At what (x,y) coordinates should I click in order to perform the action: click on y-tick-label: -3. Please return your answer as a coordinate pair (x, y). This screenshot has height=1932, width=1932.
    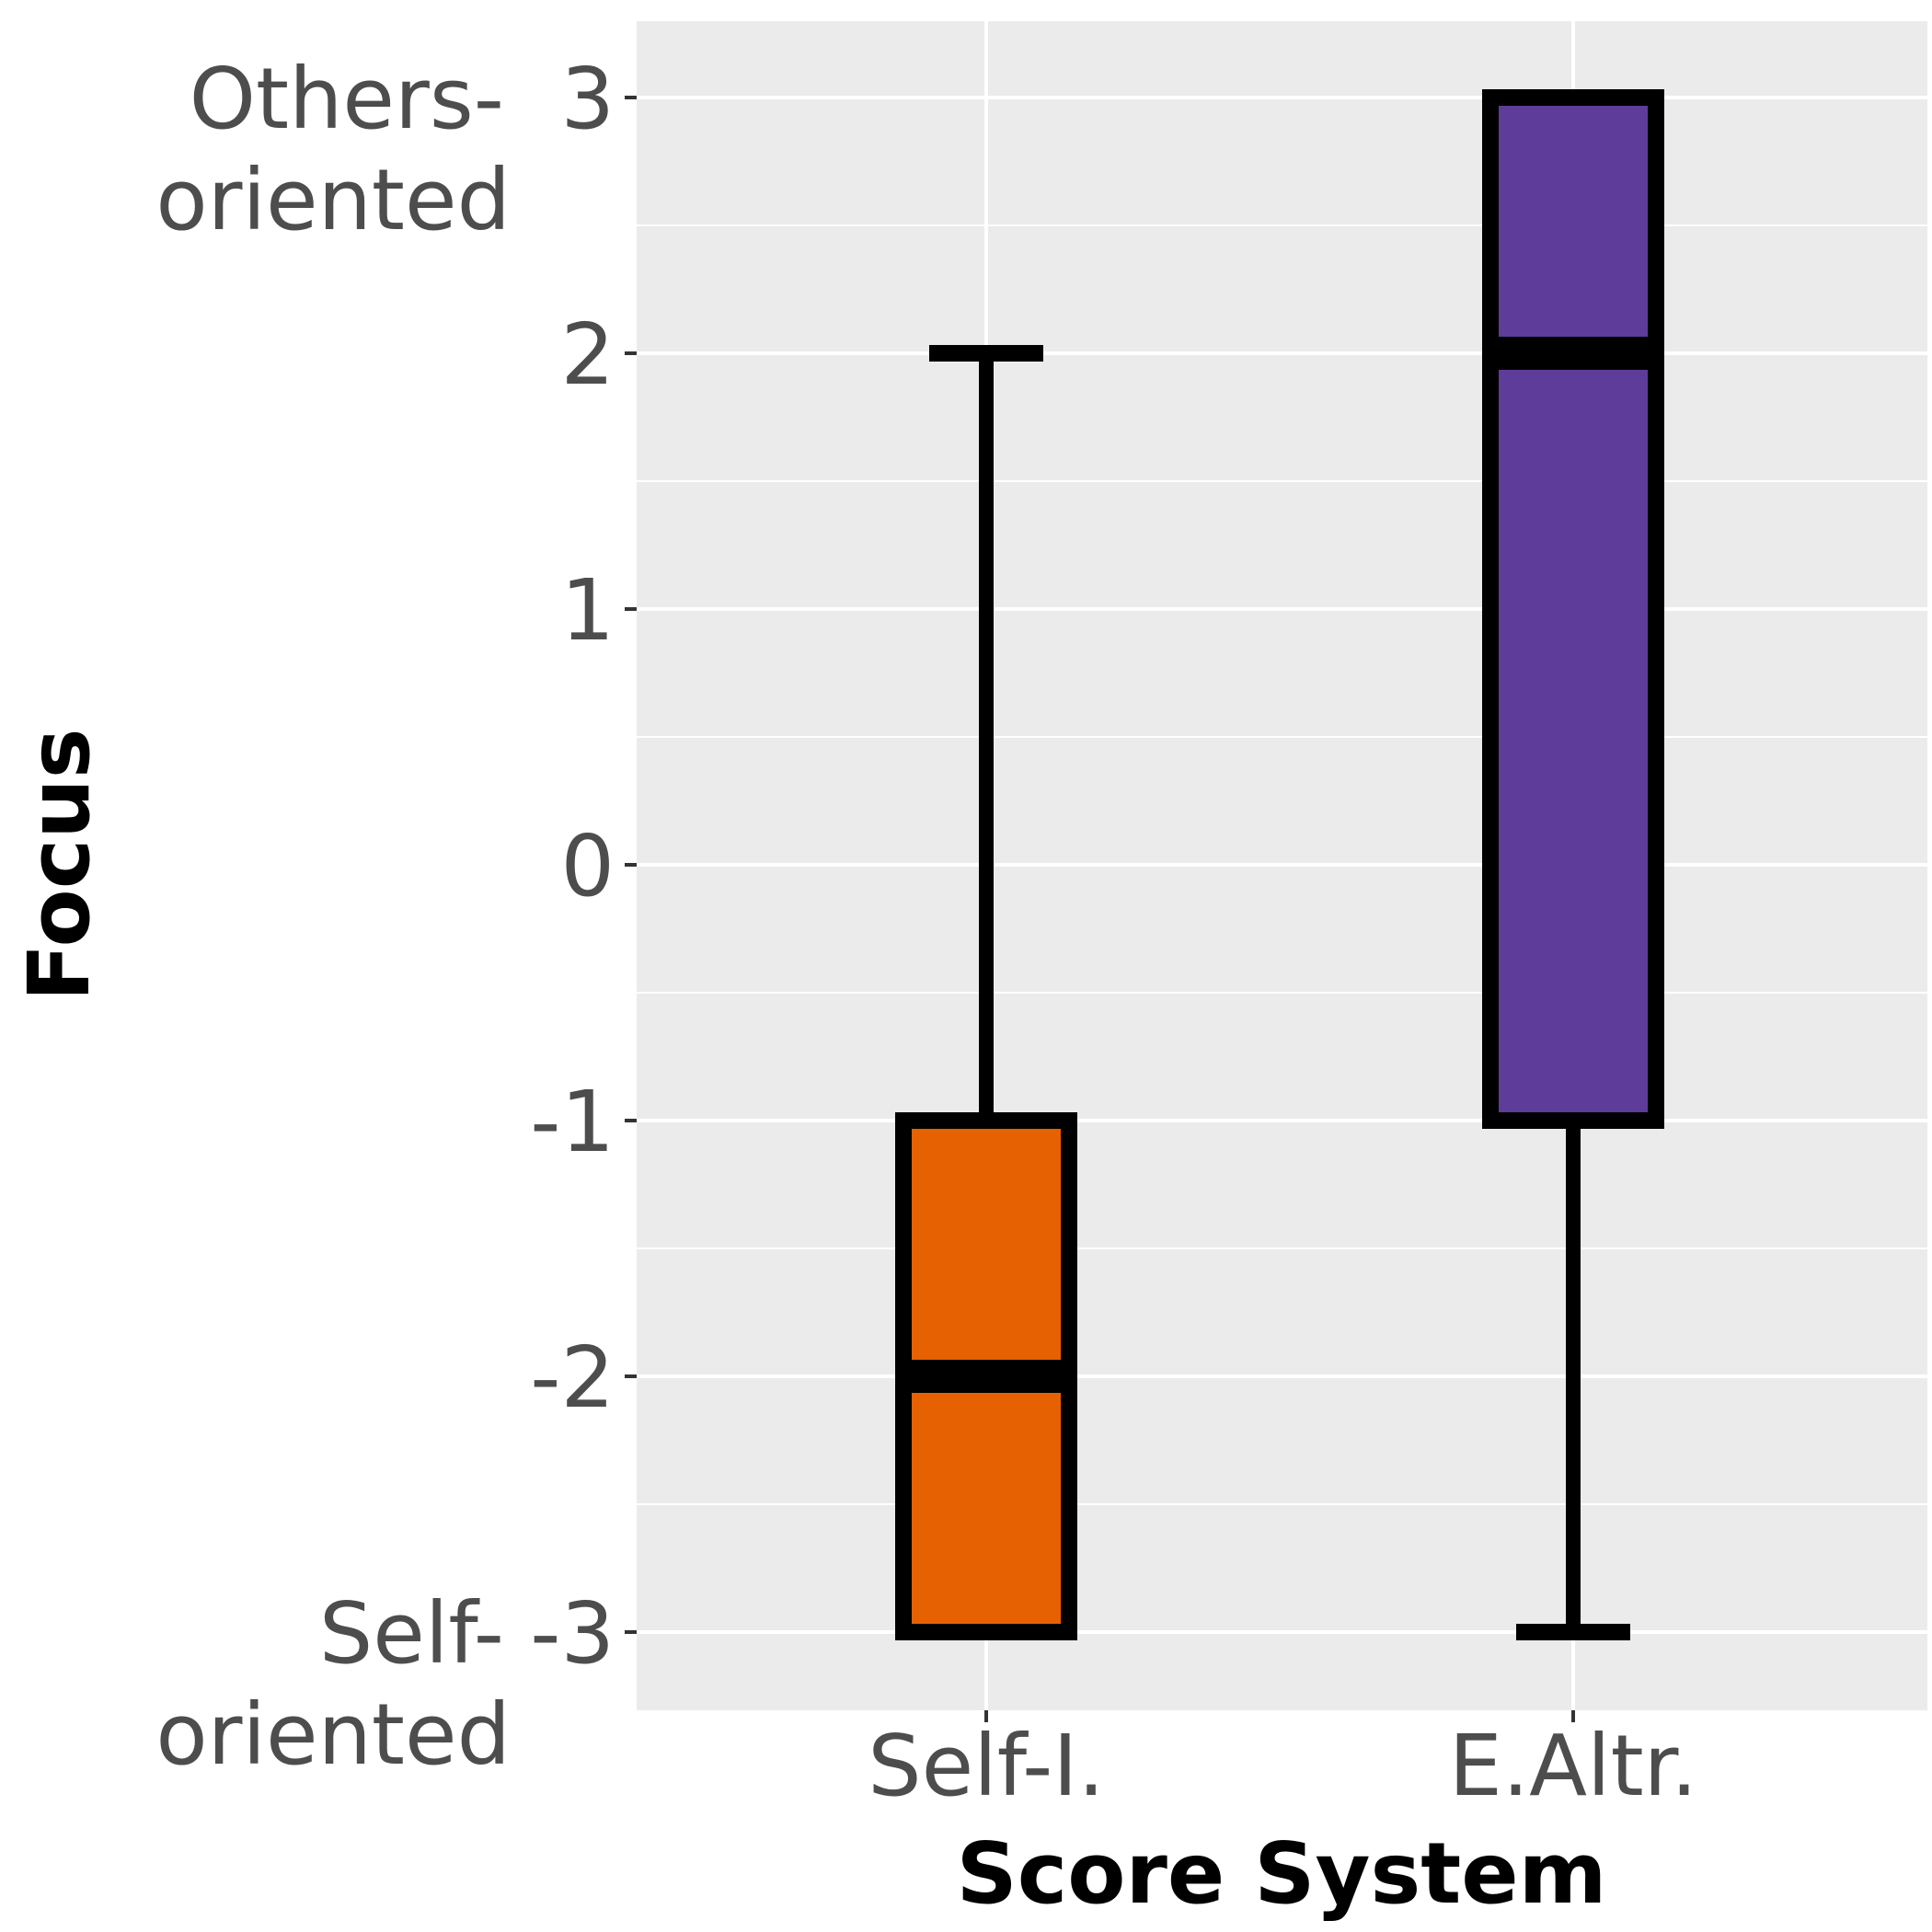
    Looking at the image, I should click on (572, 1633).